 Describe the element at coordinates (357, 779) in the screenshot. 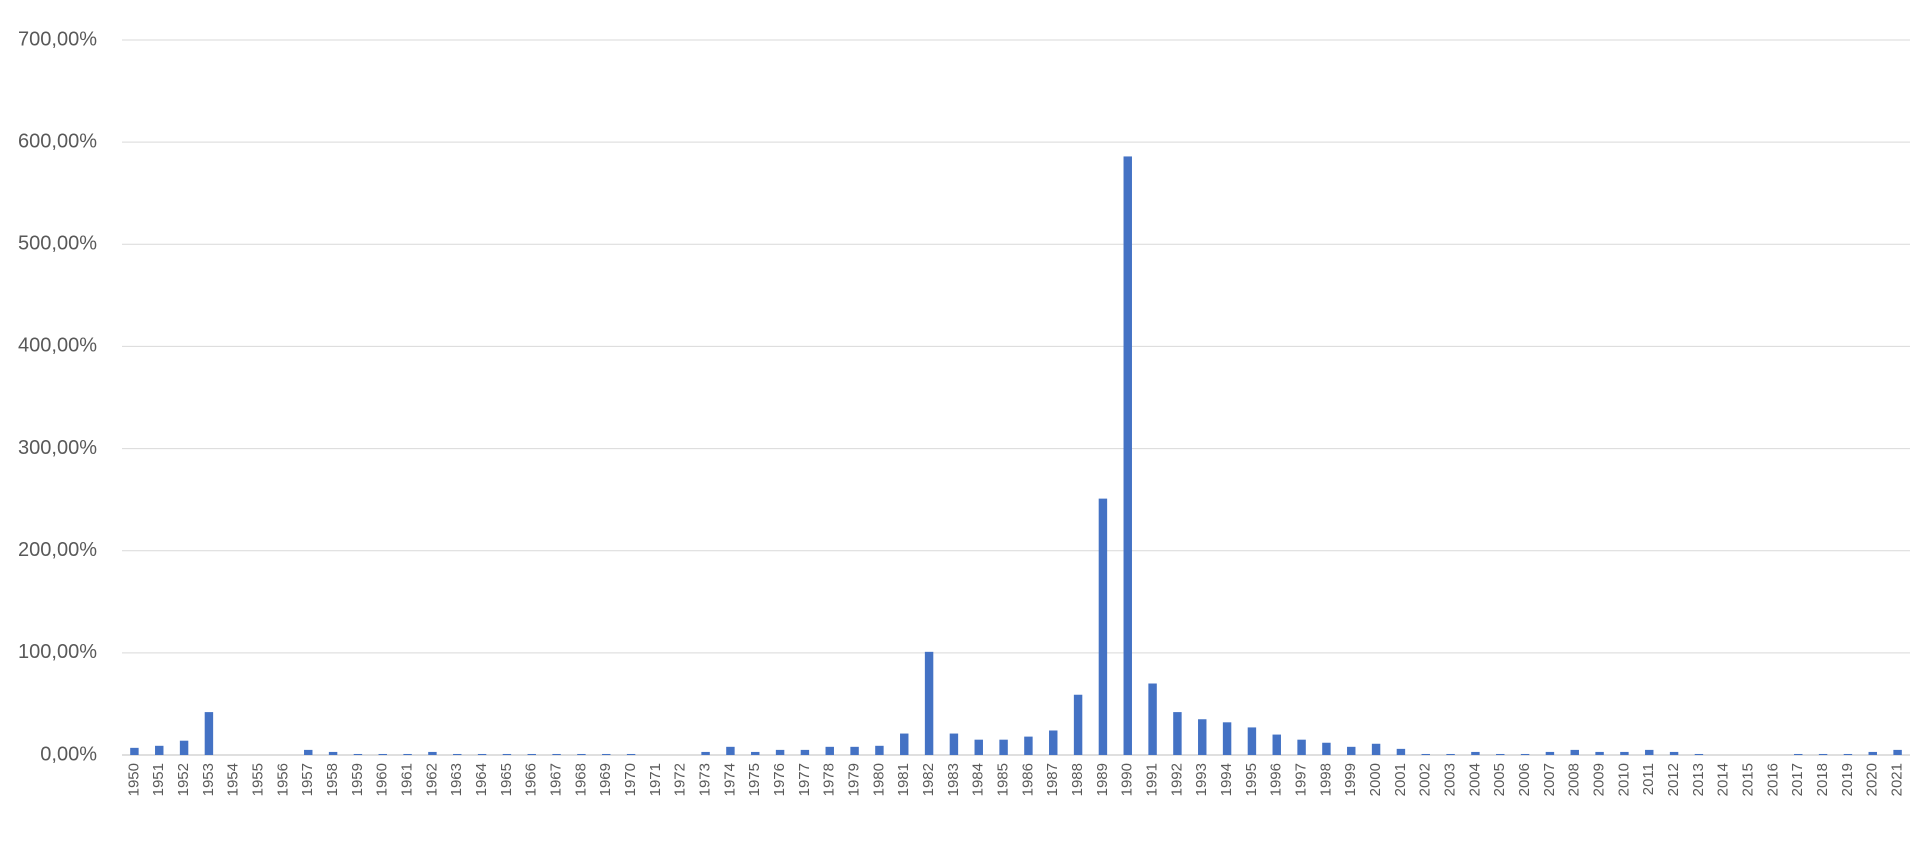

I see `x-tick-label: 1959` at that location.